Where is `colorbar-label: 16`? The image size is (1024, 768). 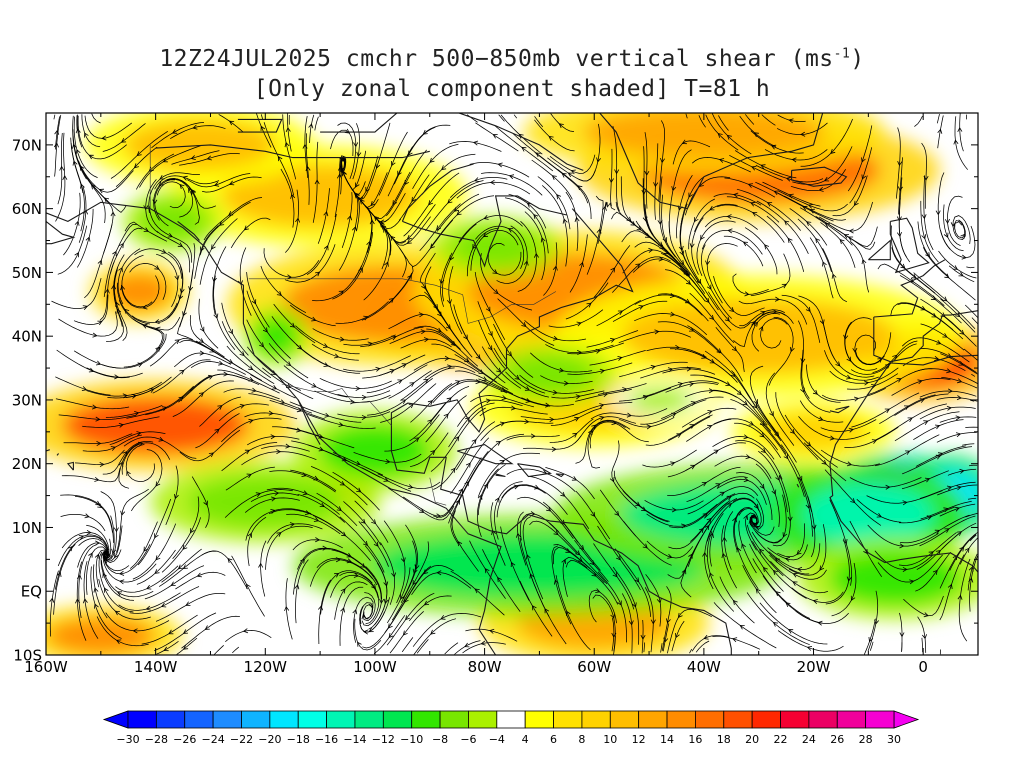
colorbar-label: 16 is located at coordinates (695, 739).